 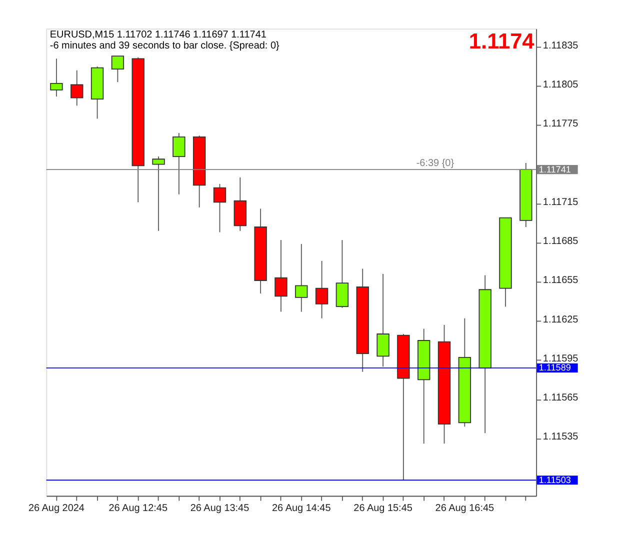 I want to click on y-tick-label: 1.11655, so click(x=560, y=280).